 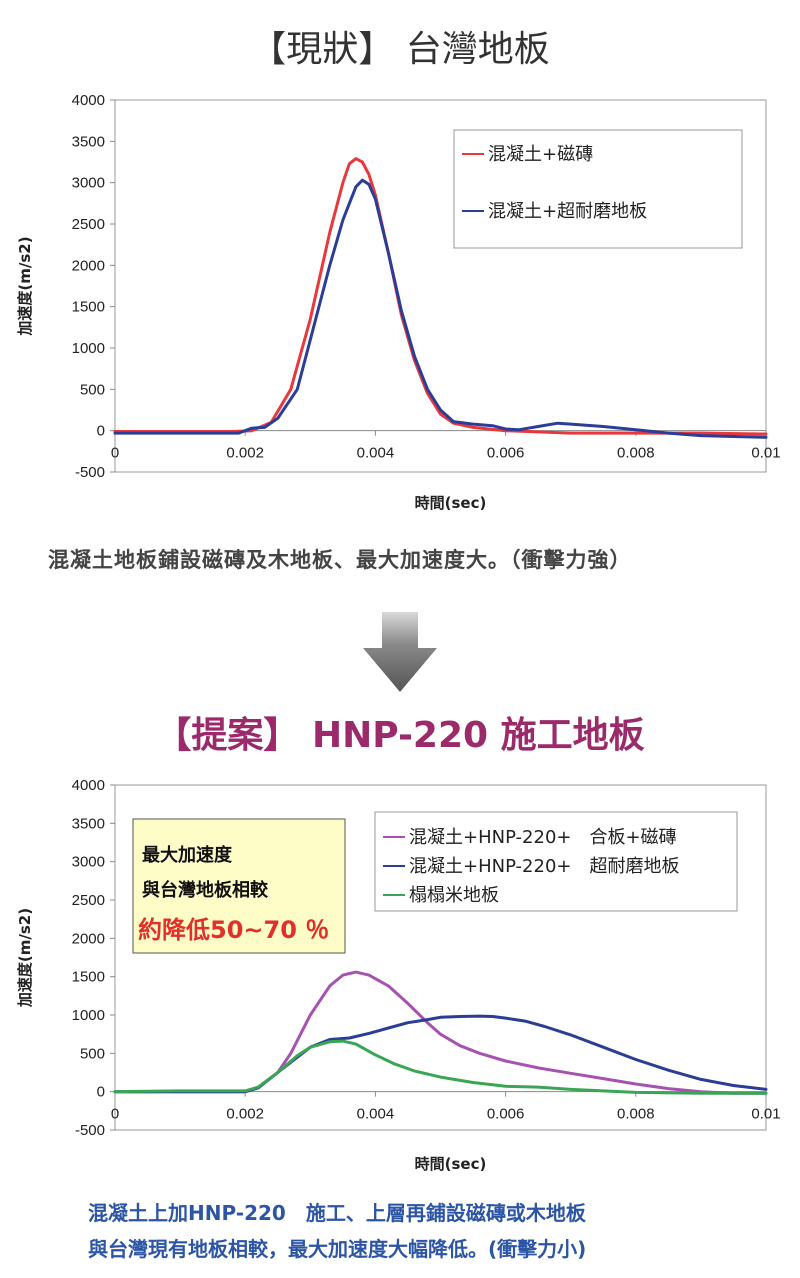 I want to click on bottom-caption-line1: 混凝土上加HNP-220 施工、上層再鋪設磁磚或木地板, so click(x=337, y=1213).